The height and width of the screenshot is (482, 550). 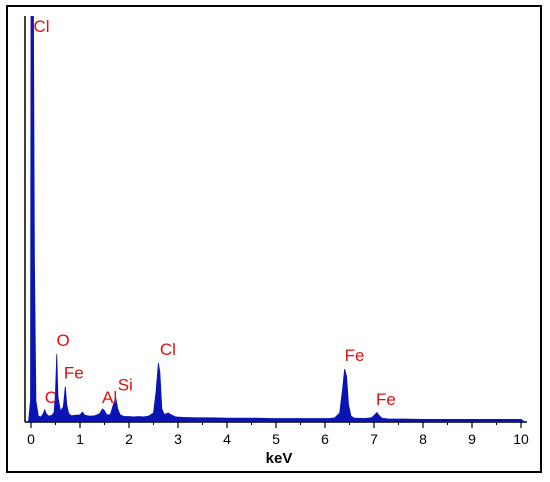 I want to click on x-tick-label: 7, so click(x=374, y=439).